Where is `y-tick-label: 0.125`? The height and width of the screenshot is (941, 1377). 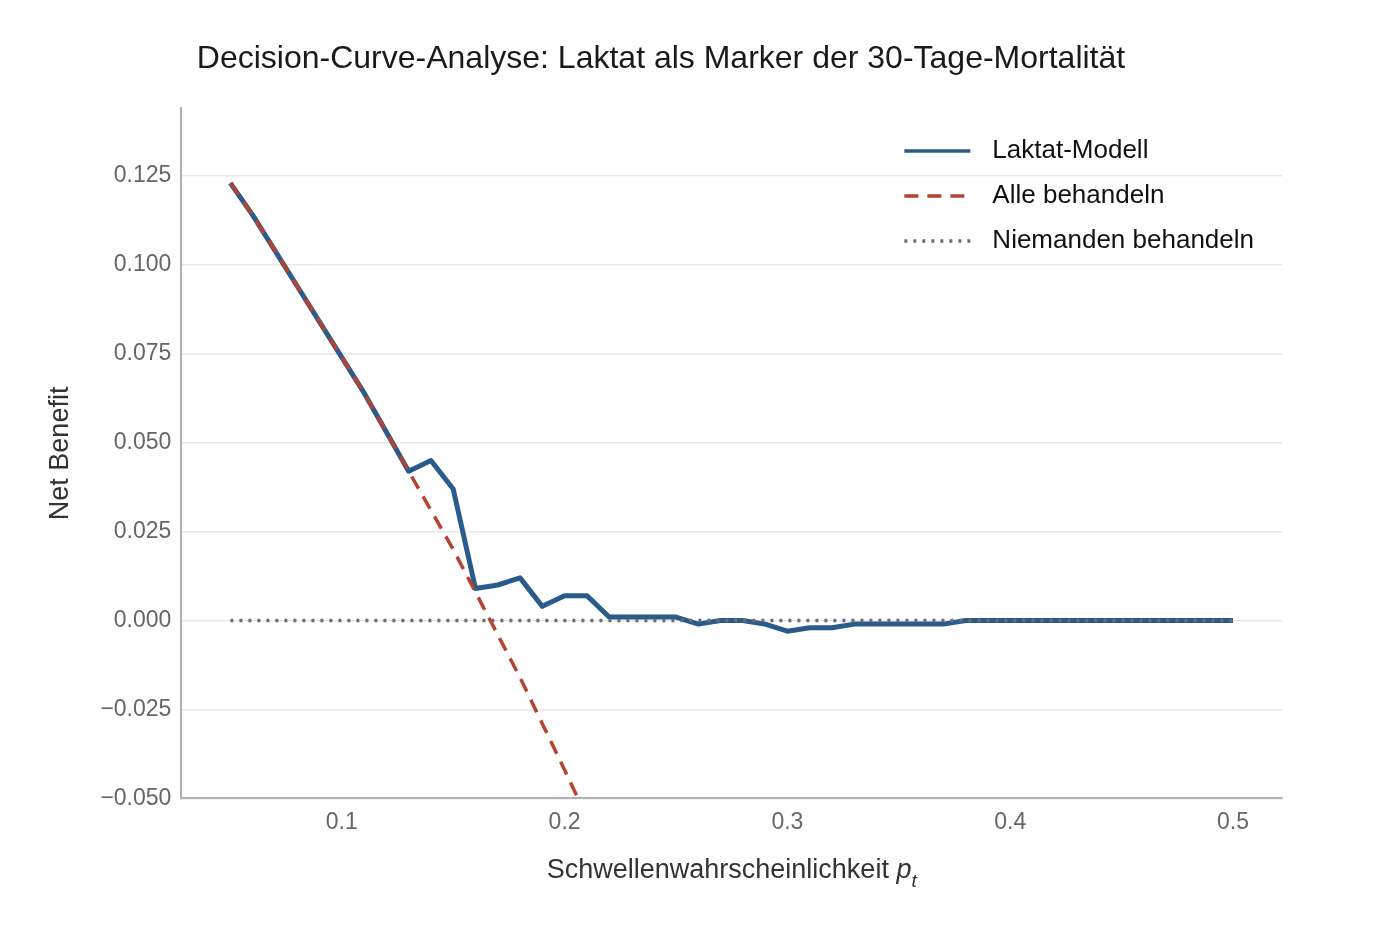
y-tick-label: 0.125 is located at coordinates (142, 174).